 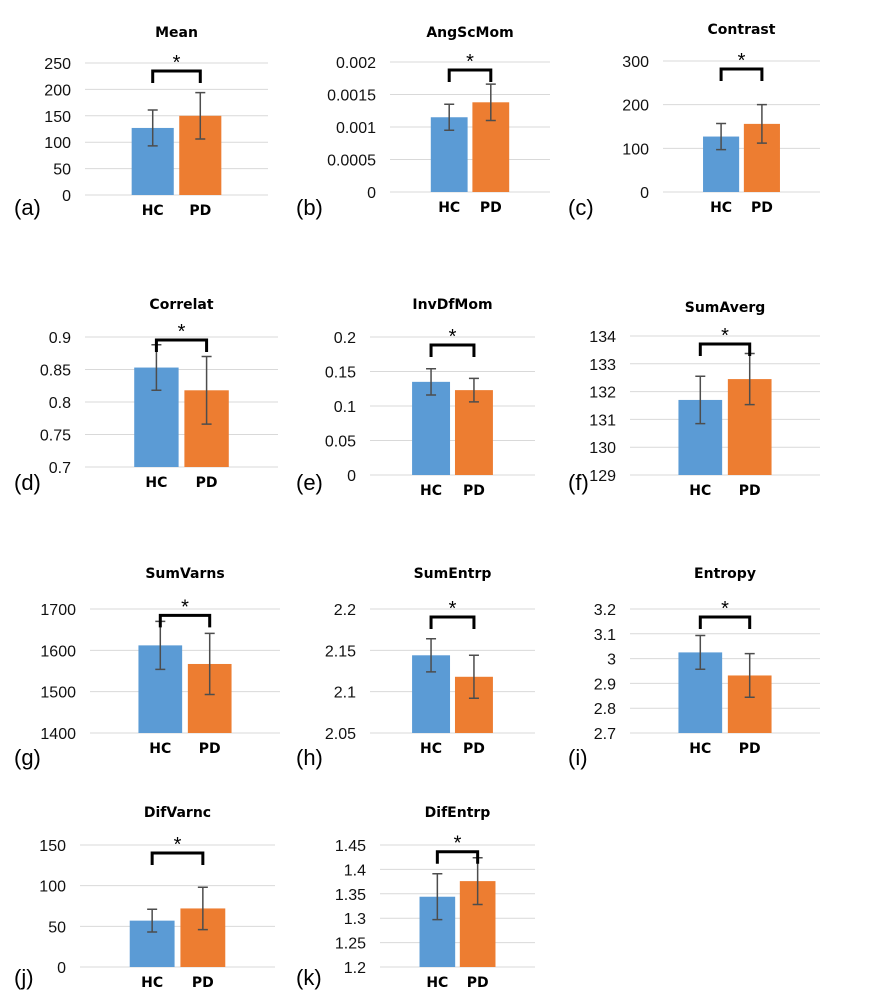 I want to click on chart-k-error-bar-hc, so click(x=437, y=897).